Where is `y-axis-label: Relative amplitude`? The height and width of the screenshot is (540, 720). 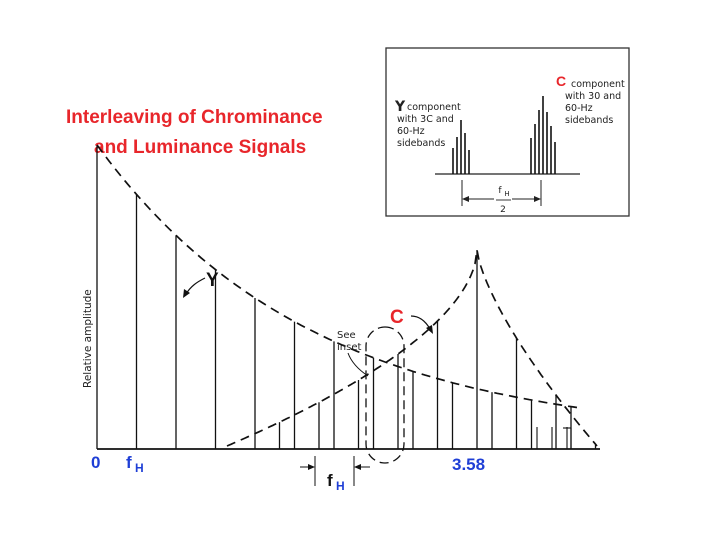 y-axis-label: Relative amplitude is located at coordinates (88, 338).